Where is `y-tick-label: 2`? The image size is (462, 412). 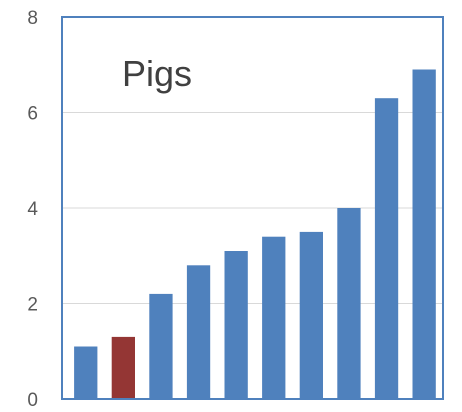
y-tick-label: 2 is located at coordinates (32, 305).